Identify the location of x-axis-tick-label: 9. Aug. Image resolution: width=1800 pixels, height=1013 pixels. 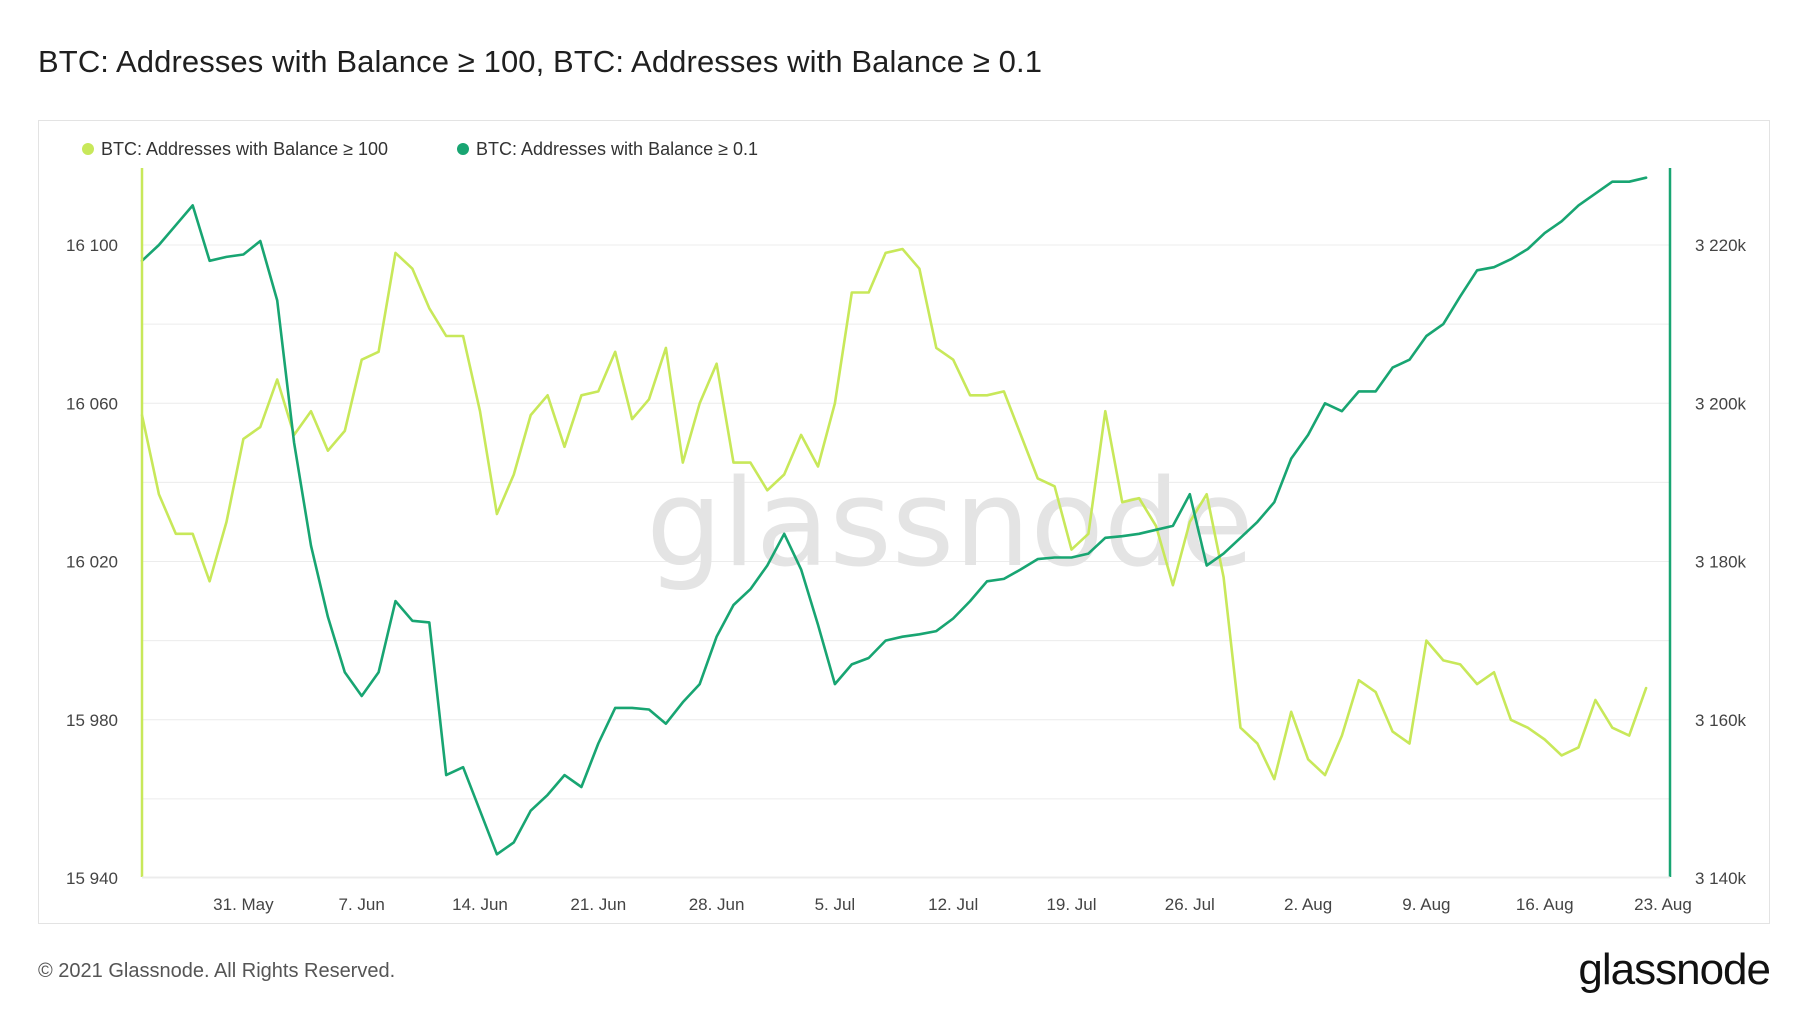
(1426, 904).